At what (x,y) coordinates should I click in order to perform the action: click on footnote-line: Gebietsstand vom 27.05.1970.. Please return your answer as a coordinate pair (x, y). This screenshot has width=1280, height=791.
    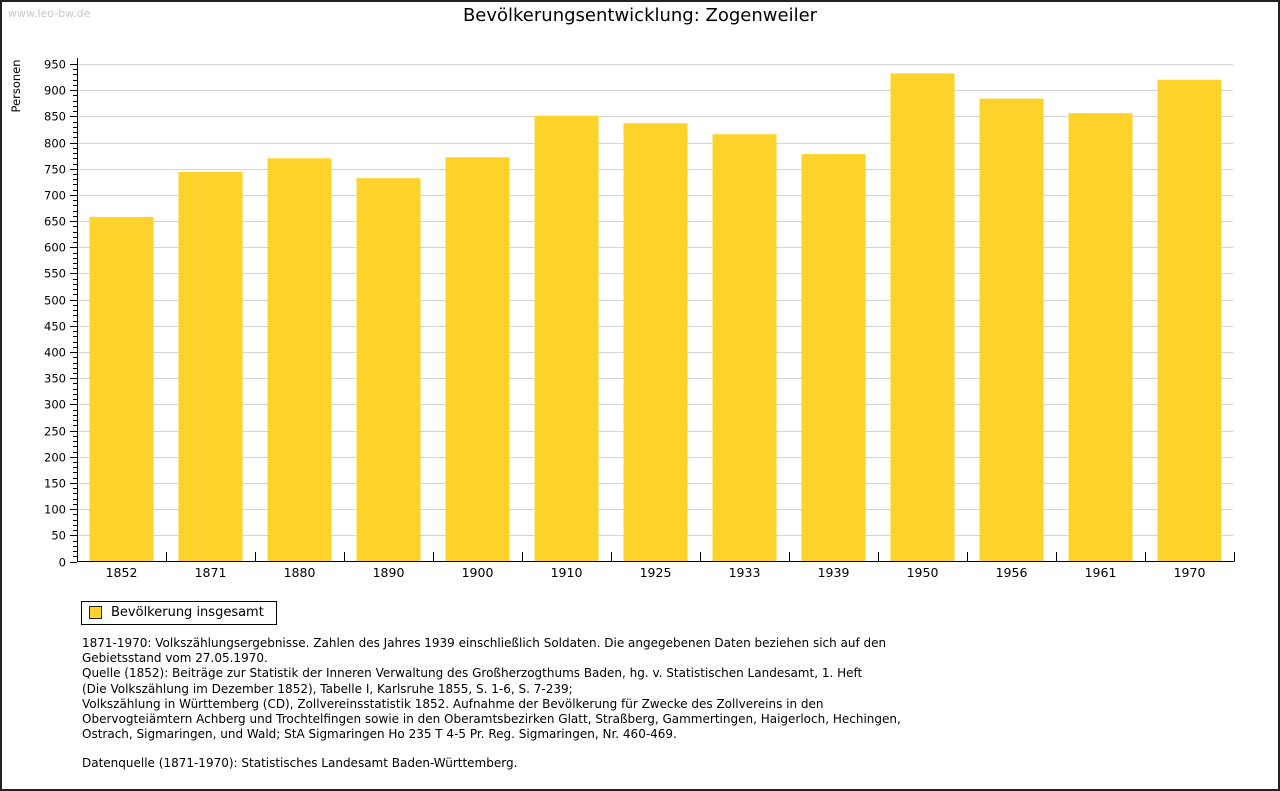
    Looking at the image, I should click on (175, 658).